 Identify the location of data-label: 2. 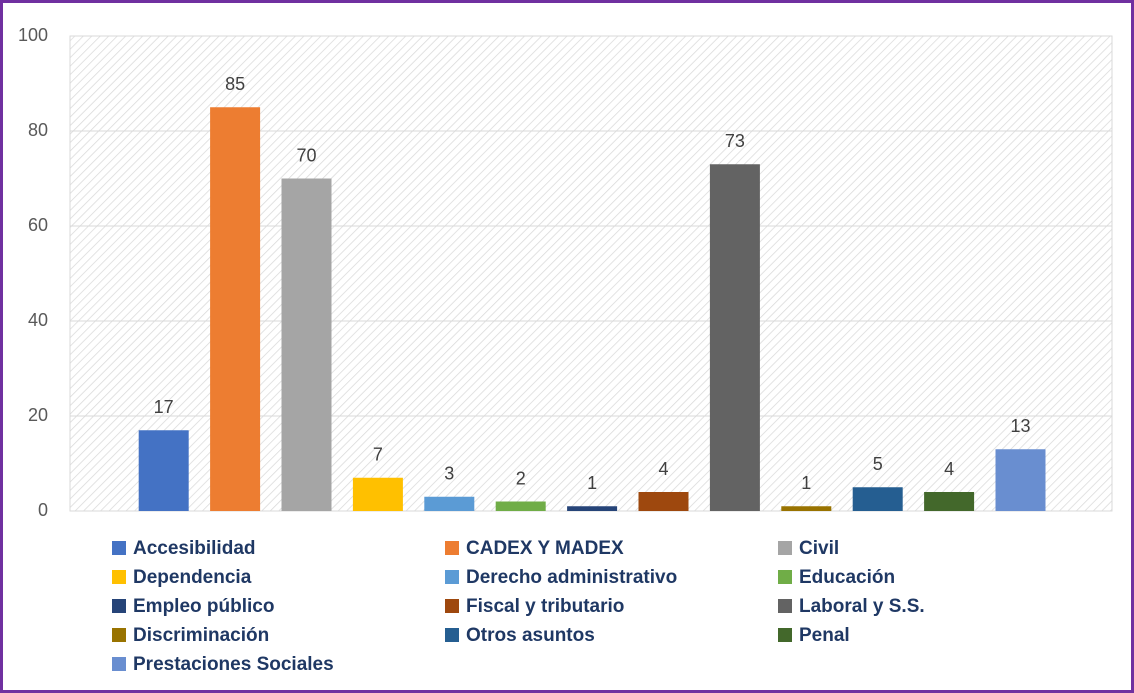
(521, 478).